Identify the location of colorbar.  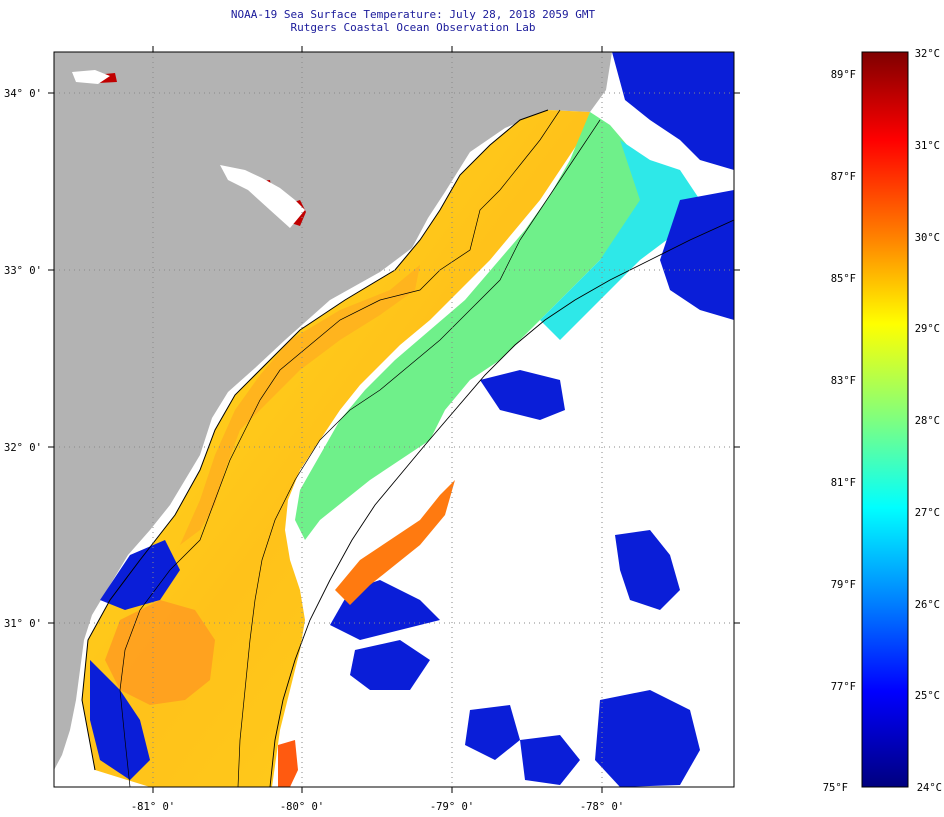
(885, 419).